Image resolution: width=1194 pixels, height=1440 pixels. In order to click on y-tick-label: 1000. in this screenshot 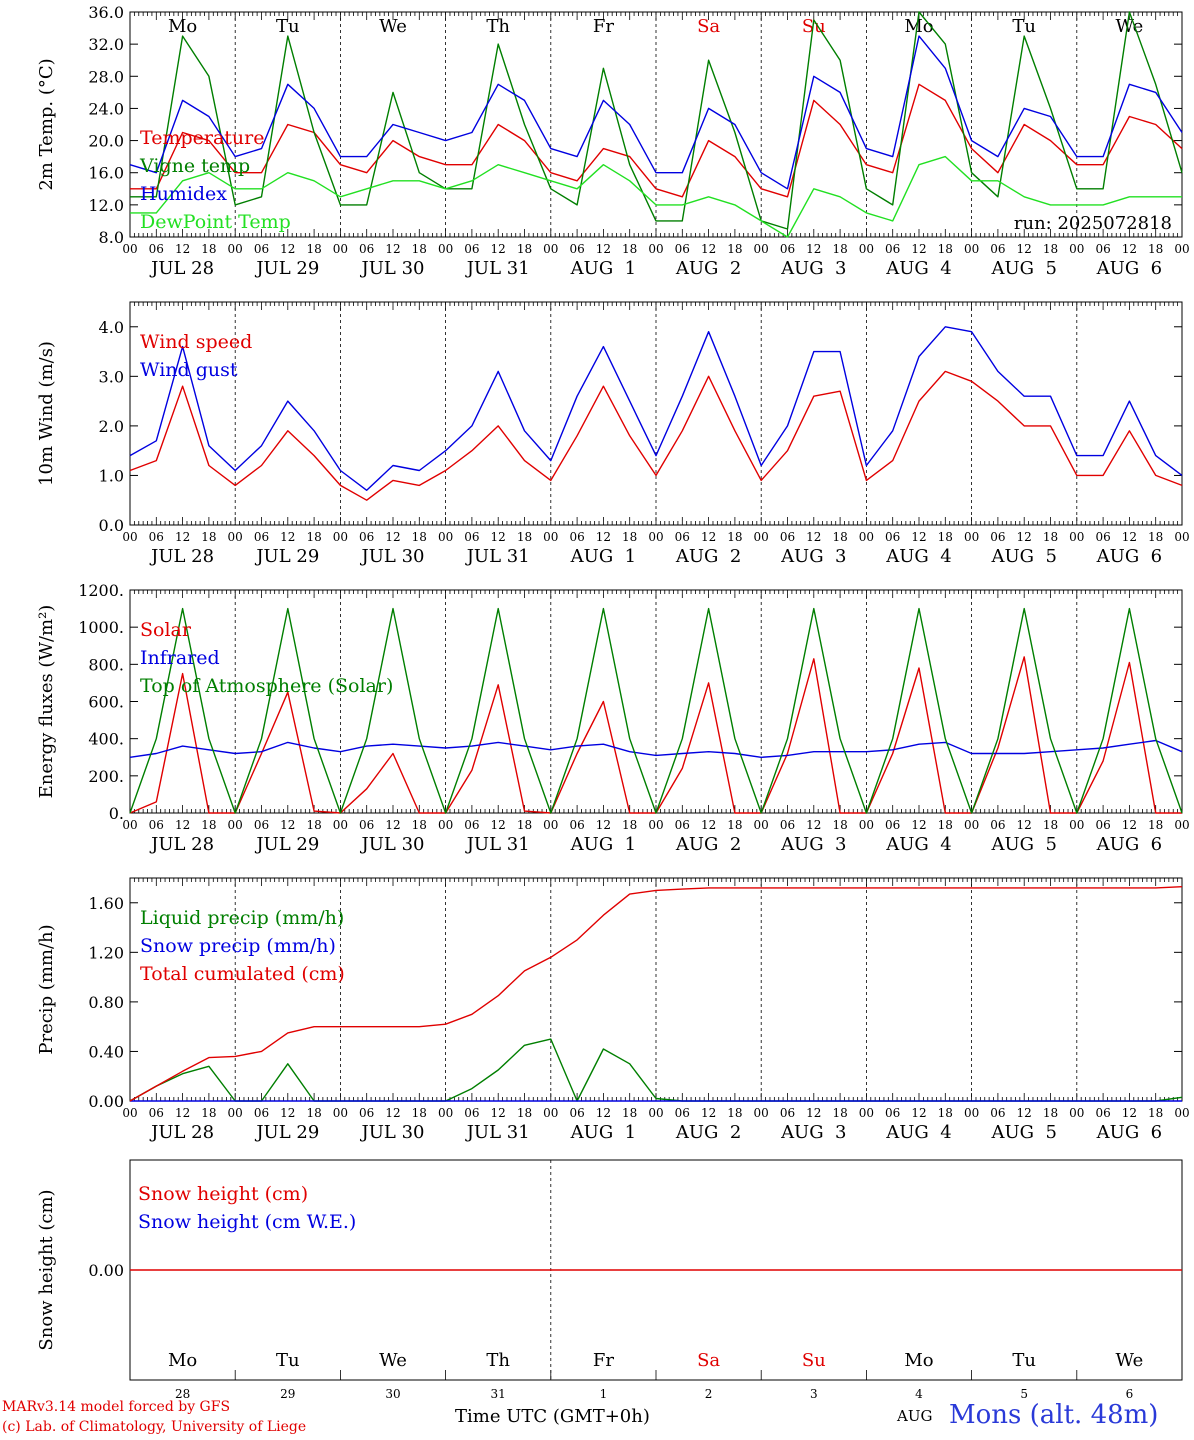, I will do `click(101, 627)`.